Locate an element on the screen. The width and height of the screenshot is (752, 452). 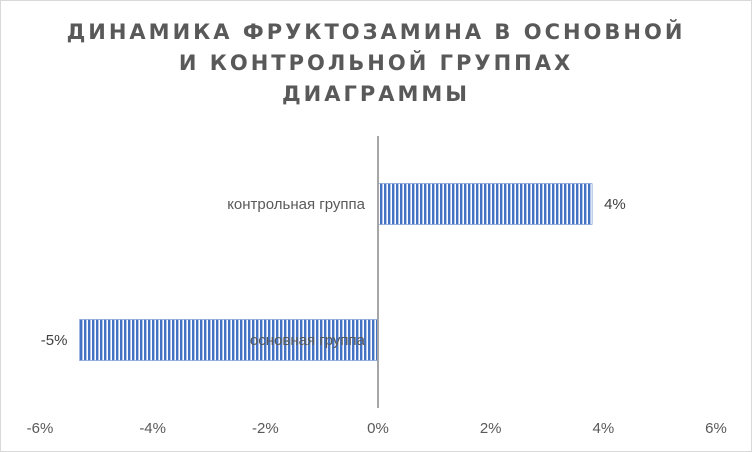
x-tick-label: 6% is located at coordinates (716, 428).